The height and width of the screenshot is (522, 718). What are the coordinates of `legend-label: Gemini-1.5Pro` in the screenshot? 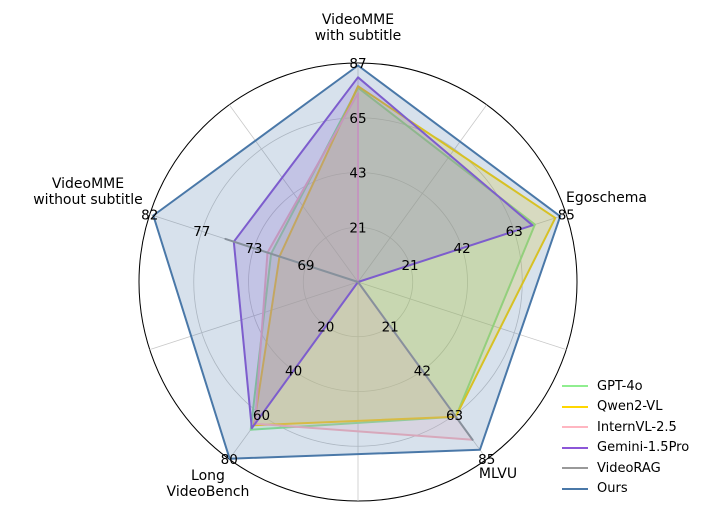 It's located at (643, 448).